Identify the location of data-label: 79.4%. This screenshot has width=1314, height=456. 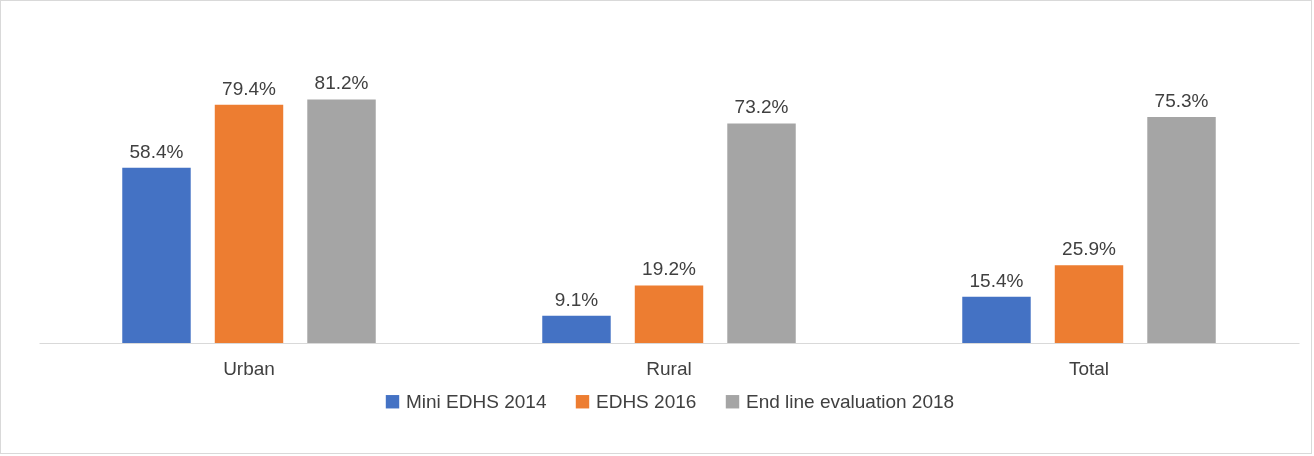
(249, 88).